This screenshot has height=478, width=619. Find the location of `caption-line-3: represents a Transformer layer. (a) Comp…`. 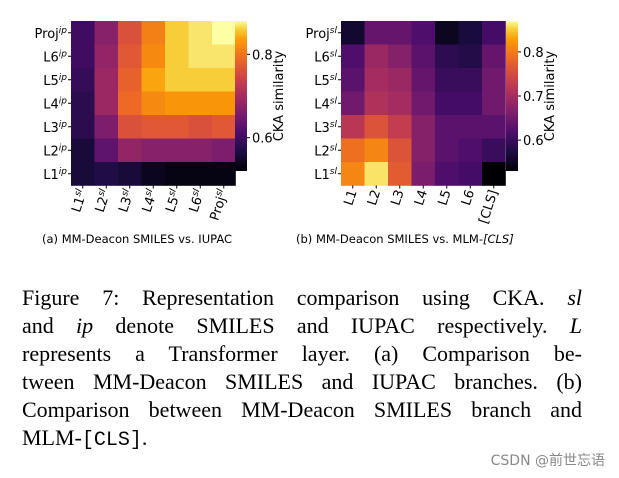

caption-line-3: represents a Transformer layer. (a) Comp… is located at coordinates (302, 353).